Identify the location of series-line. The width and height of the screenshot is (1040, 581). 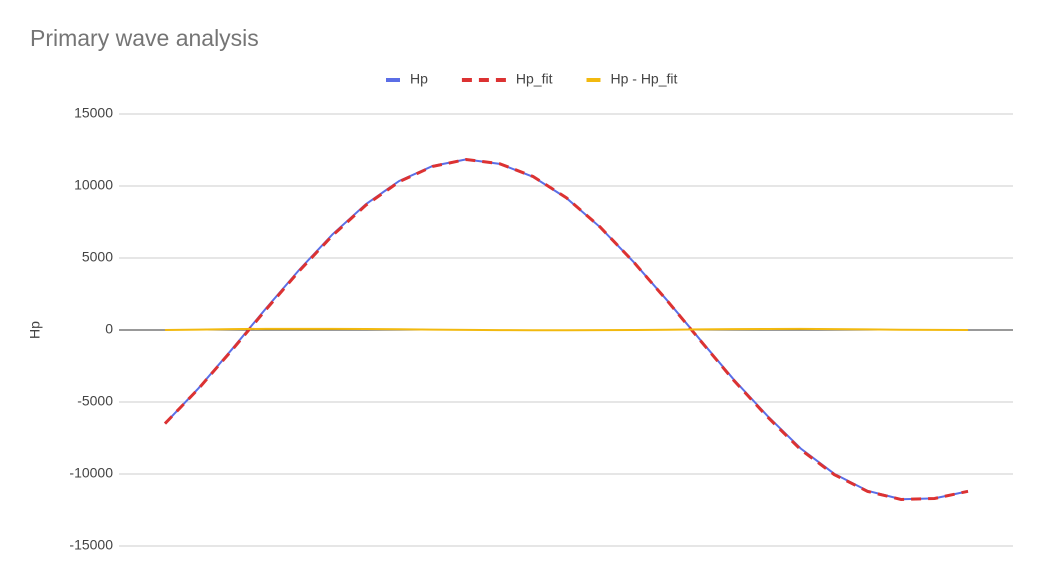
(566, 329).